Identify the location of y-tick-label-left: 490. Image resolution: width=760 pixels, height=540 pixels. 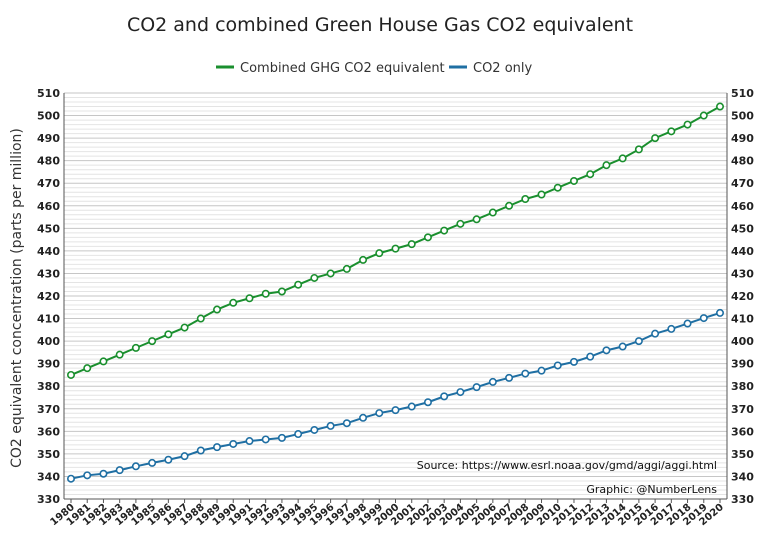
(48, 138).